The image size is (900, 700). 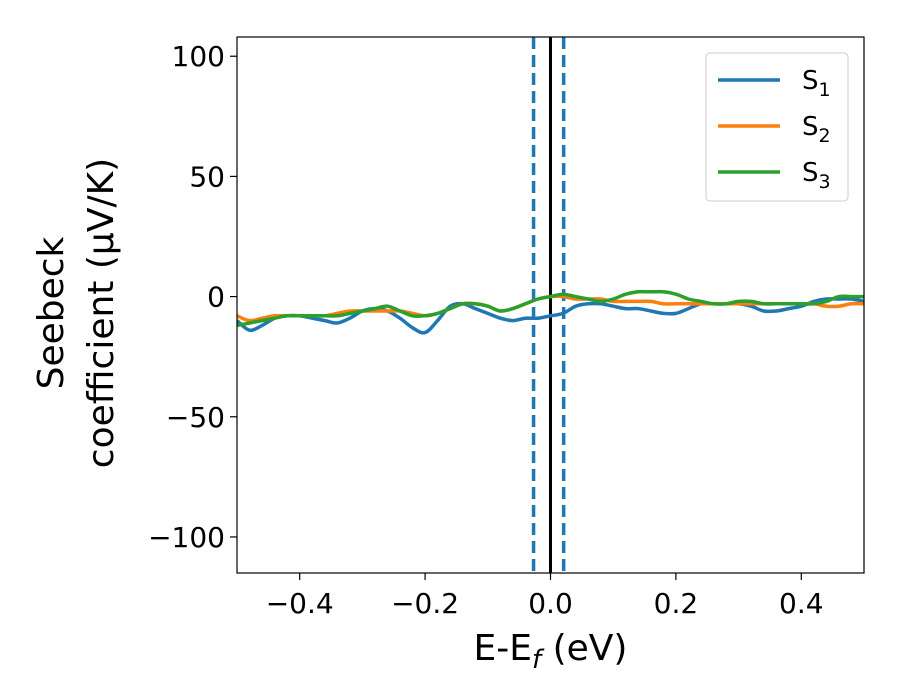 I want to click on y-axis-label-line1: Seebeck, so click(x=51, y=312).